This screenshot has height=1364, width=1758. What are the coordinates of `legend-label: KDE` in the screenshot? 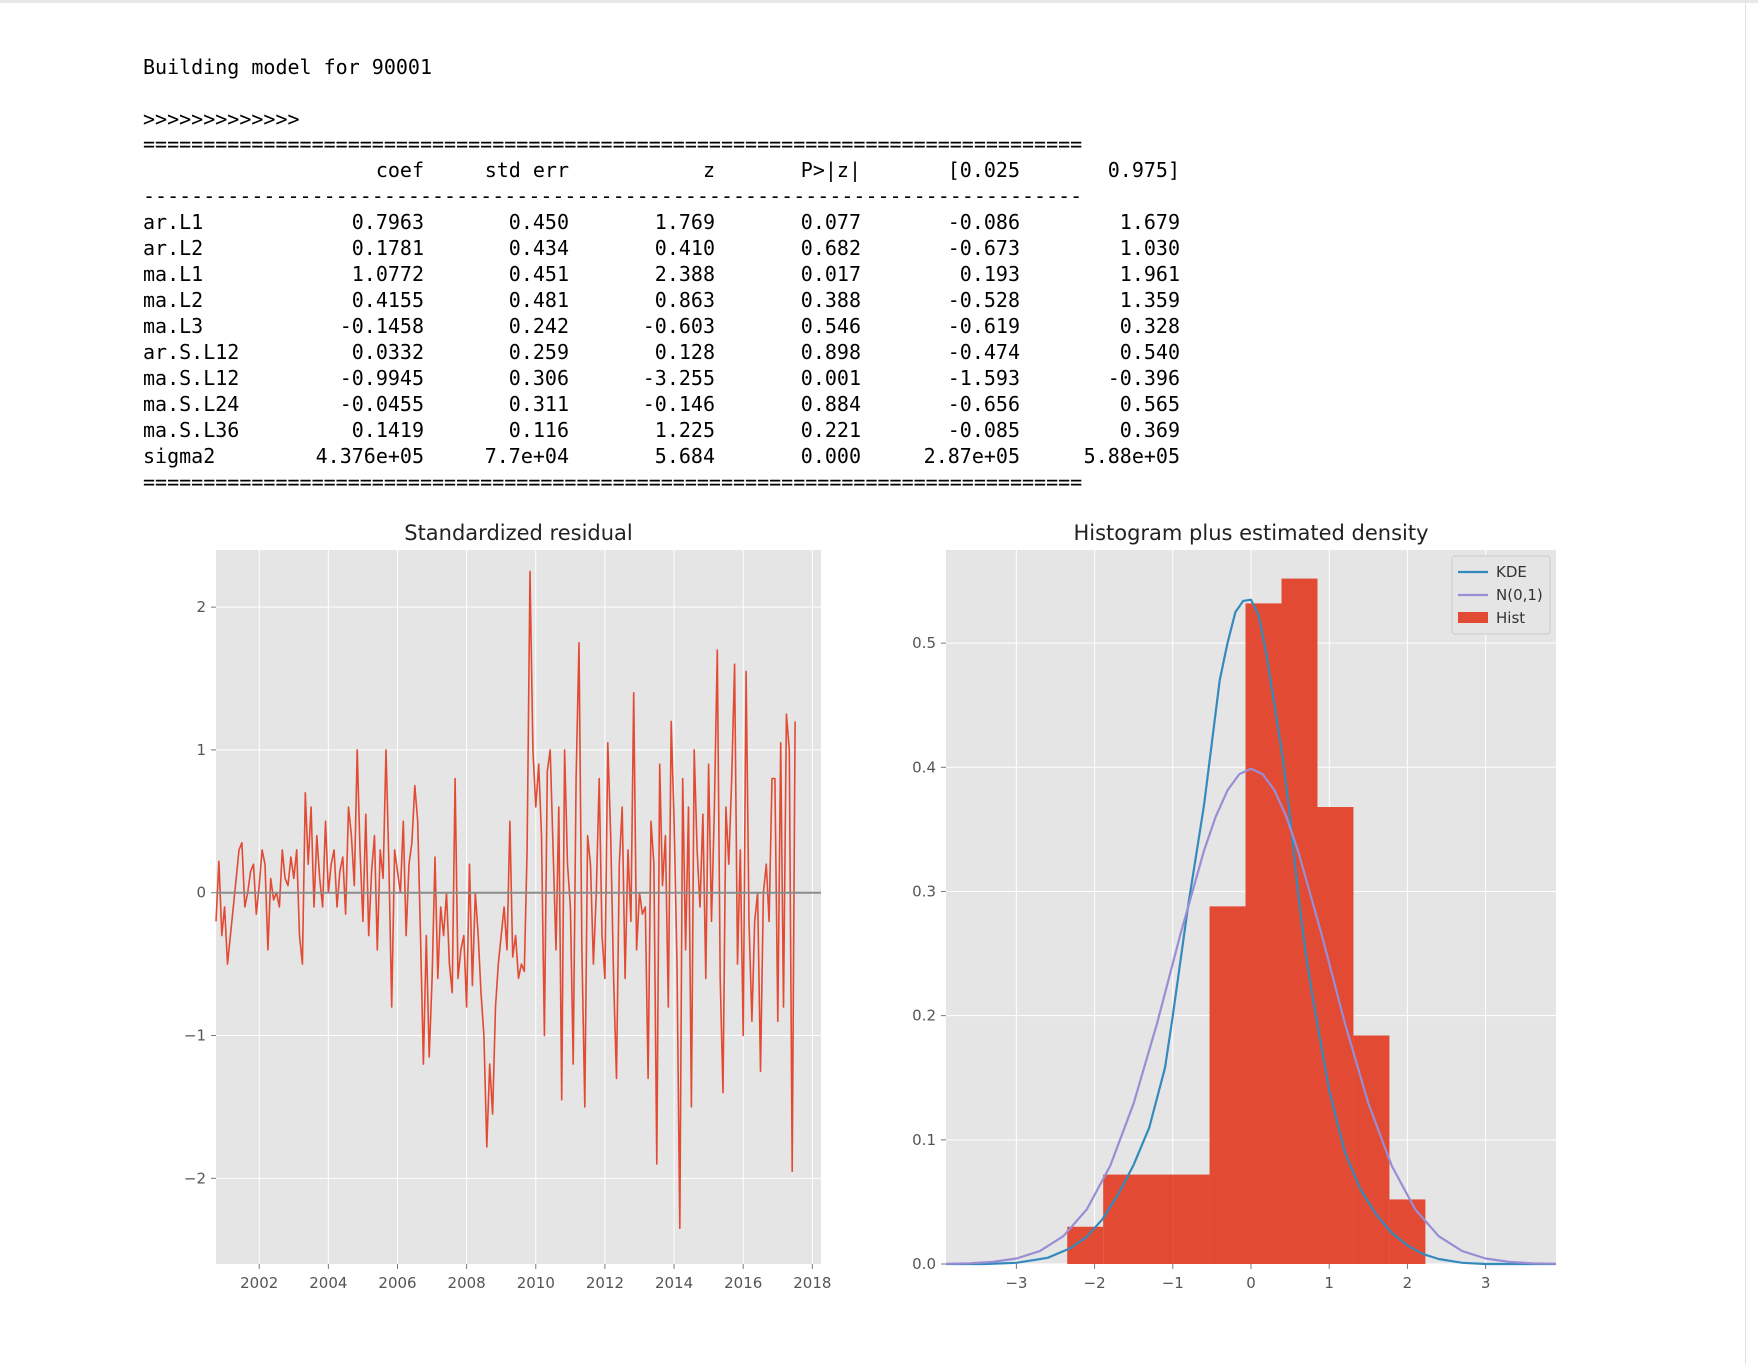 It's located at (1511, 572).